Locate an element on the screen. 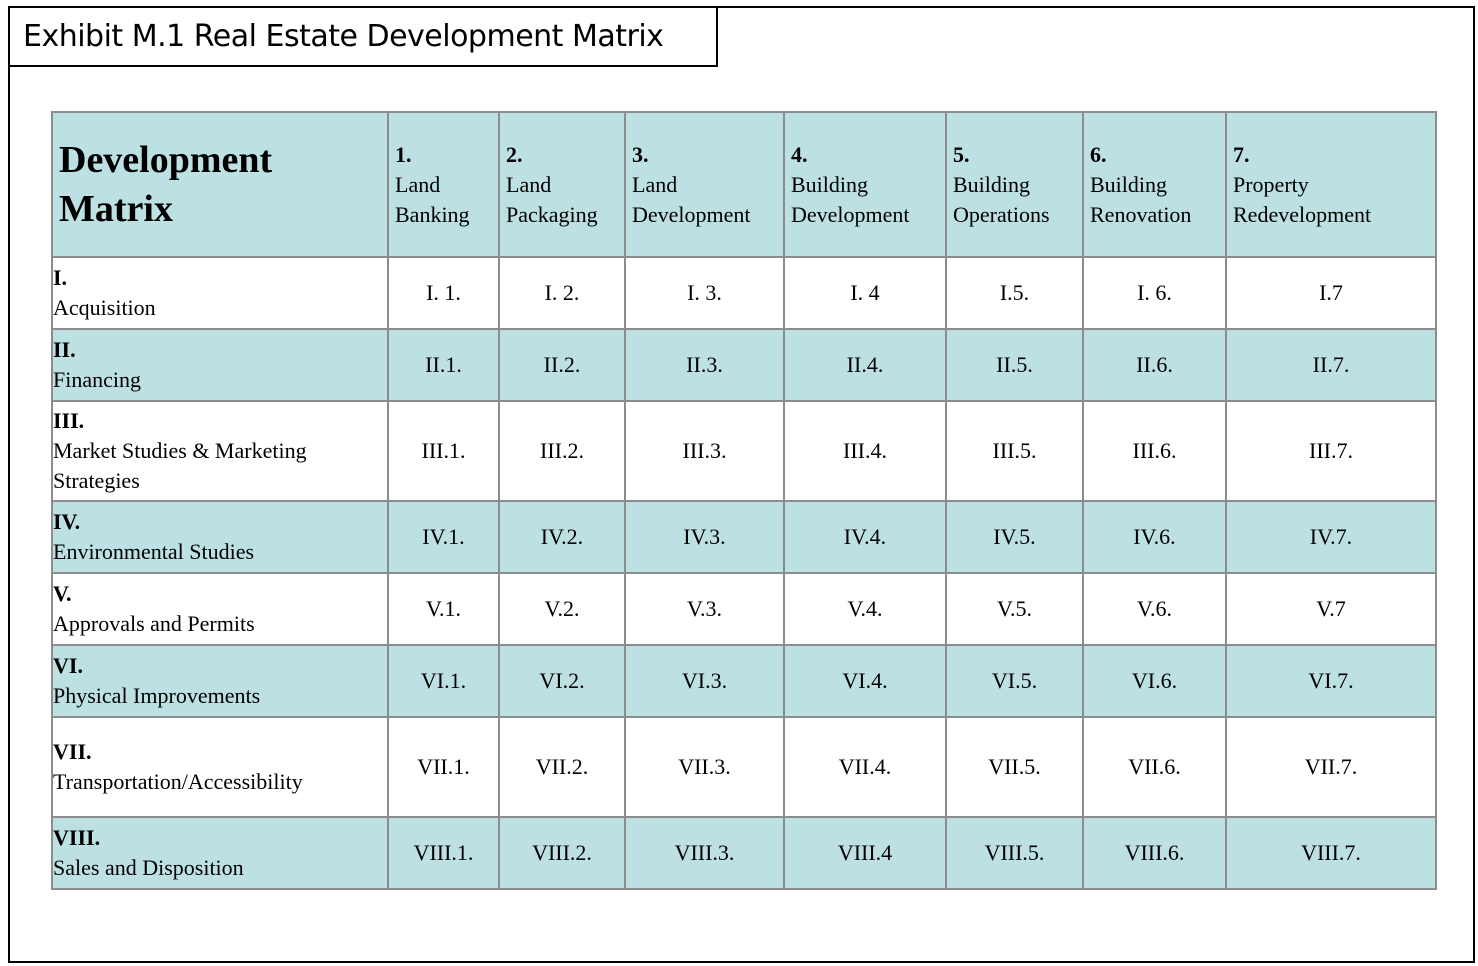 The height and width of the screenshot is (966, 1478). row-header-physical-improvements: VI. Physical Improvements is located at coordinates (220, 681).